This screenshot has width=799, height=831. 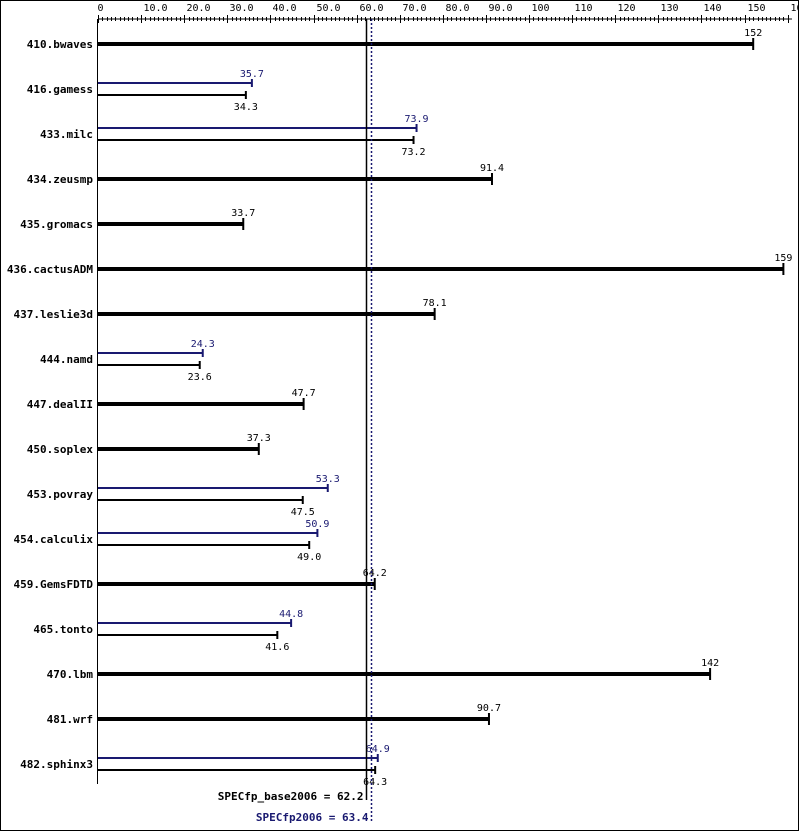 I want to click on x-tick-label: 90.0, so click(x=501, y=8).